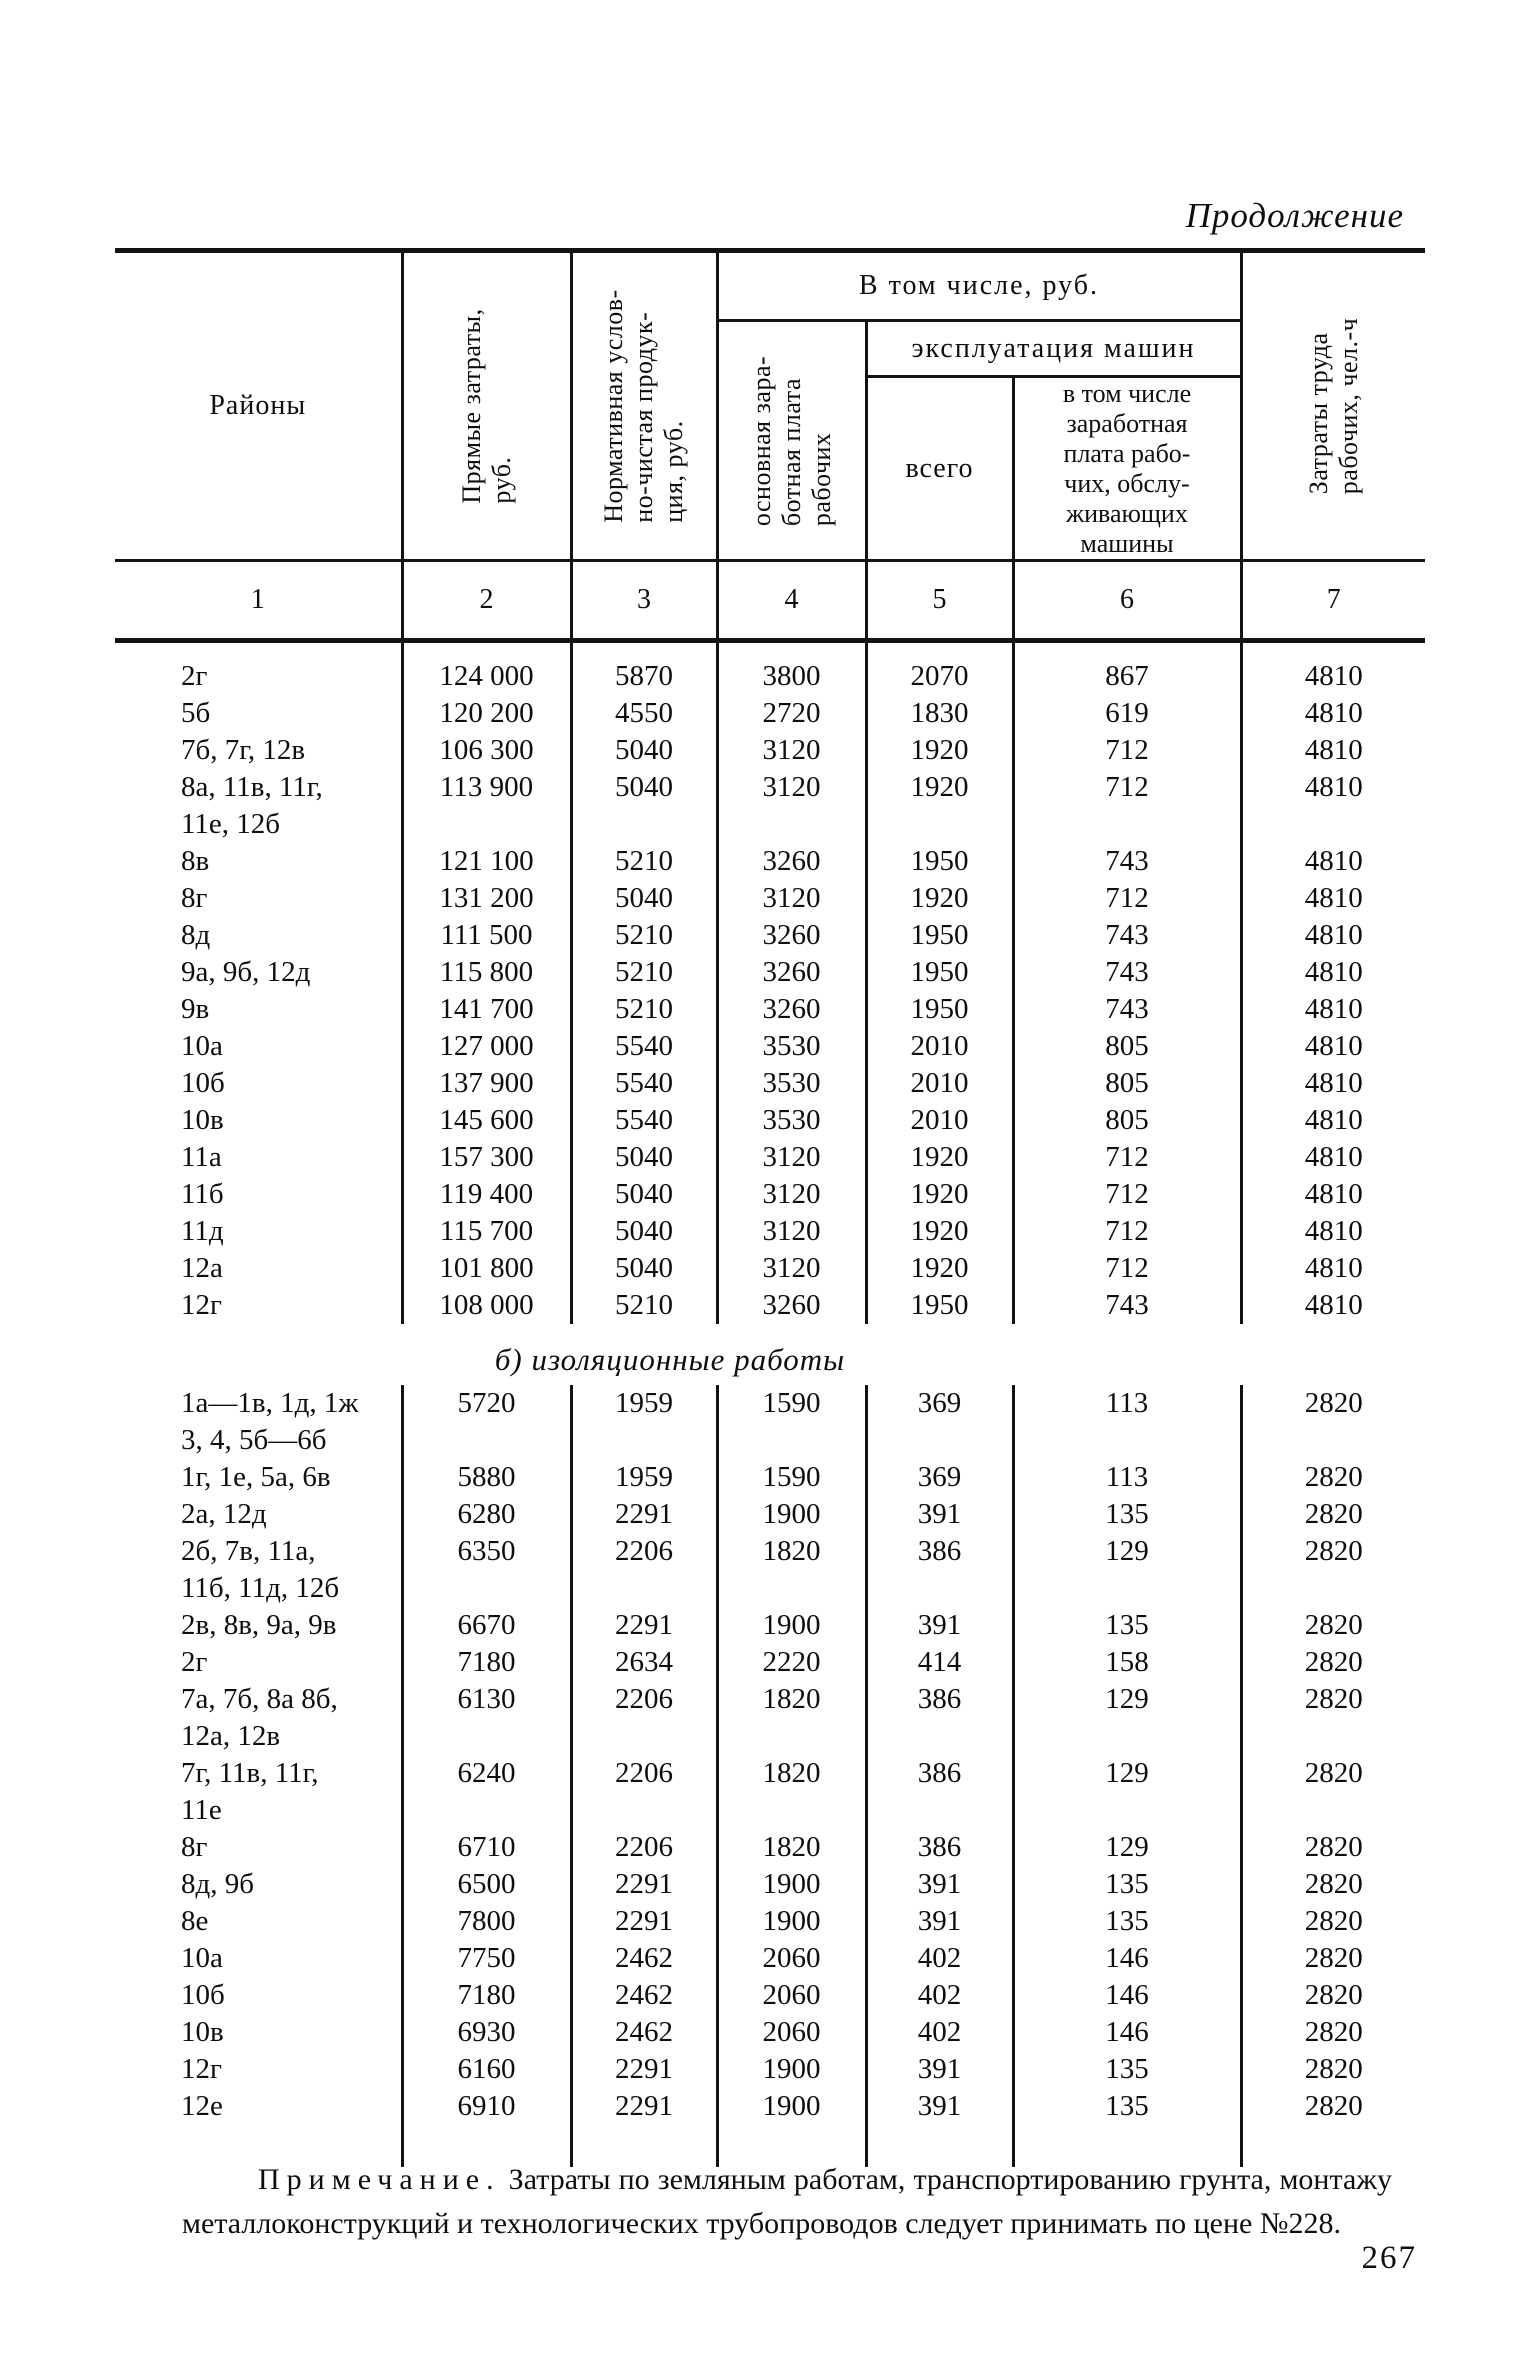 This screenshot has height=2371, width=1529. Describe the element at coordinates (196, 935) in the screenshot. I see `region-cell: 8д` at that location.